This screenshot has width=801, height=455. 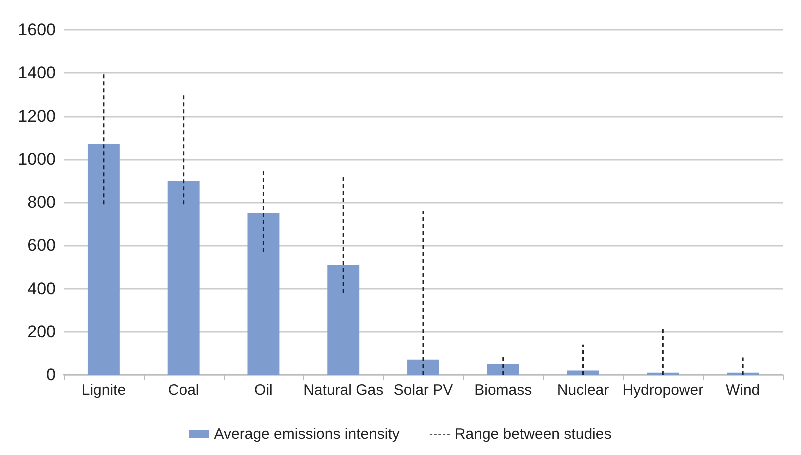 I want to click on x-tick-label: Lignite, so click(x=104, y=390).